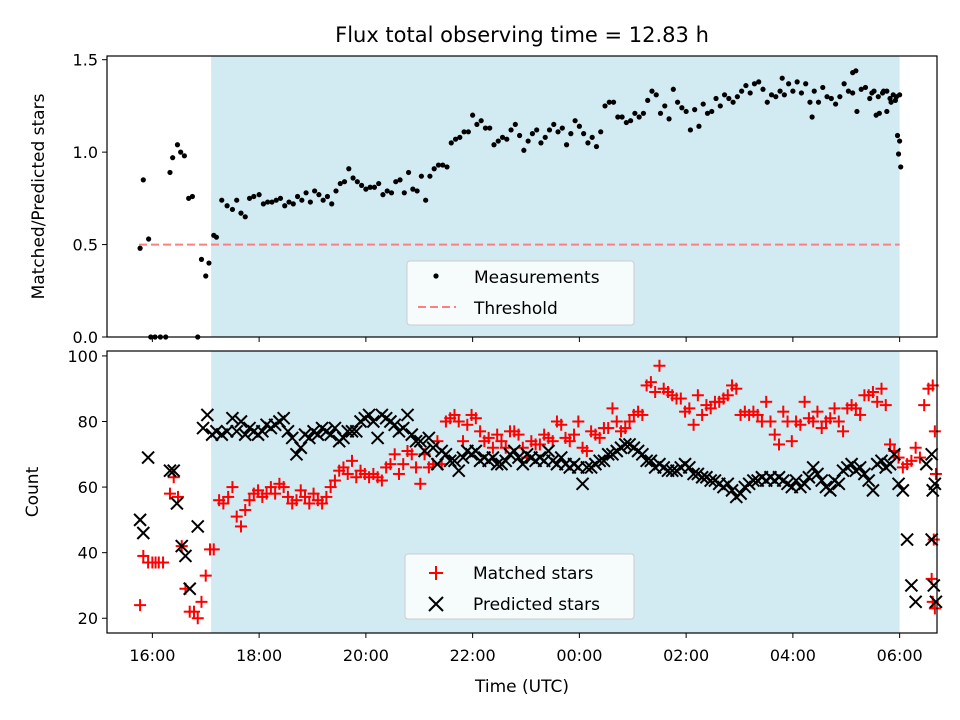 This screenshot has height=720, width=960. Describe the element at coordinates (515, 309) in the screenshot. I see `legend-threshold-label: Threshold` at that location.